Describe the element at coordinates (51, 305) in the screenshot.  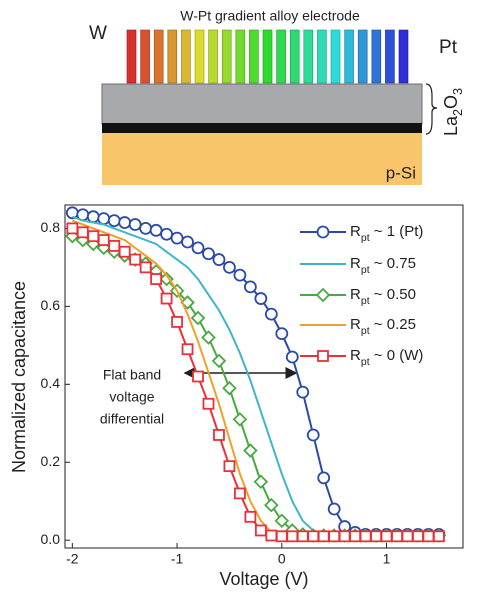
I see `y-tick-label: 0.6` at that location.